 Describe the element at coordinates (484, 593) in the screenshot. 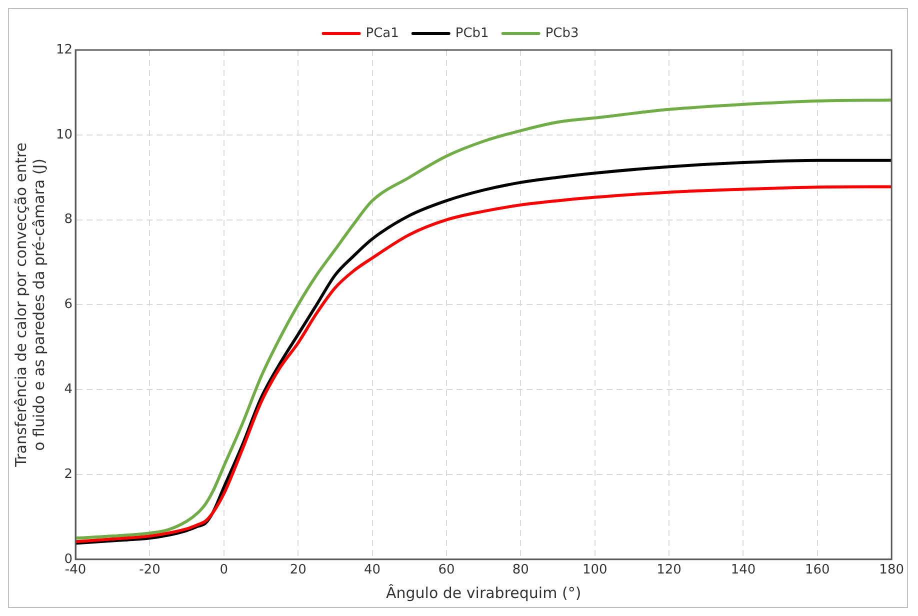

I see `x-axis-title: Ângulo de virabrequim (°)` at that location.